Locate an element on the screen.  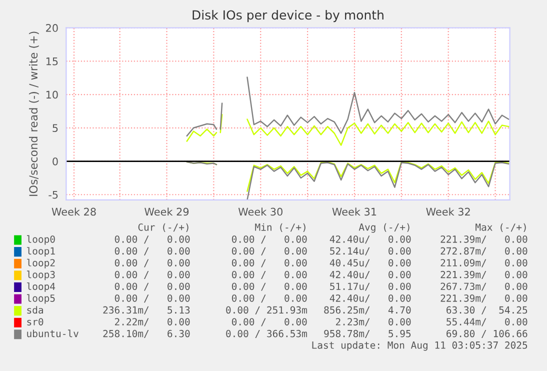
text: 2.22m/ 0.00 is located at coordinates (152, 322).